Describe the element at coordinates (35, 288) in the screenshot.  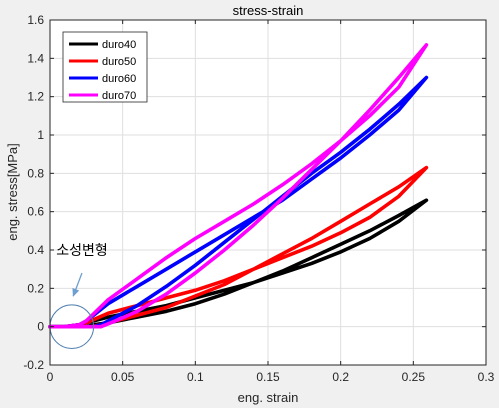
I see `y-tick-label: 0.2` at that location.